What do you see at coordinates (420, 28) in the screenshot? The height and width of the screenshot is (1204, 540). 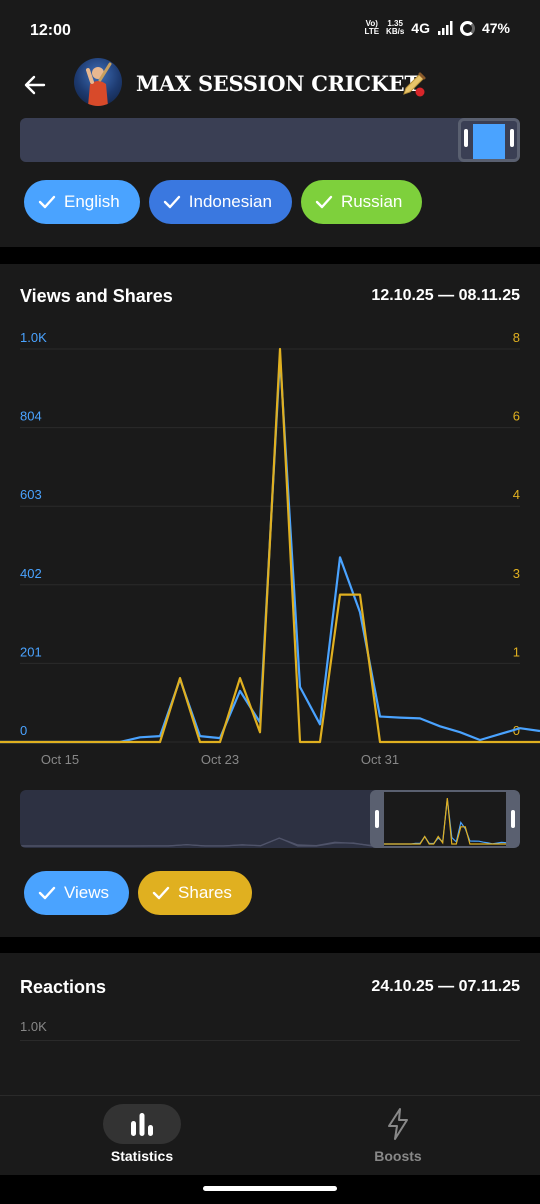 I see `network-type: 4G` at bounding box center [420, 28].